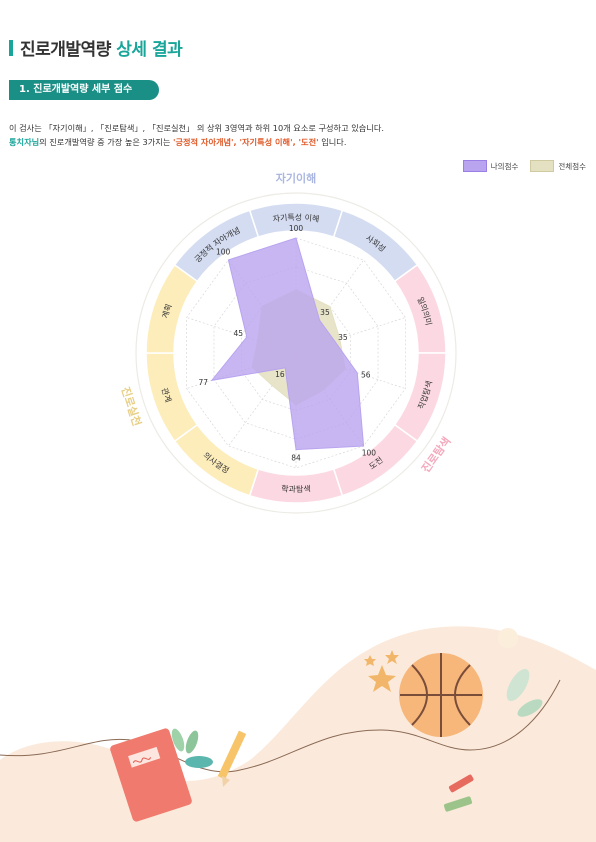 This screenshot has height=842, width=596. What do you see at coordinates (84, 90) in the screenshot?
I see `section-label: 1. 진로개발역량 세부 점수` at bounding box center [84, 90].